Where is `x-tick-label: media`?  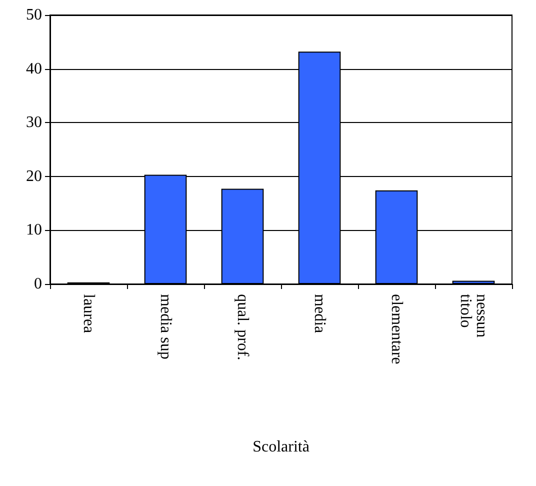 x-tick-label: media is located at coordinates (319, 314).